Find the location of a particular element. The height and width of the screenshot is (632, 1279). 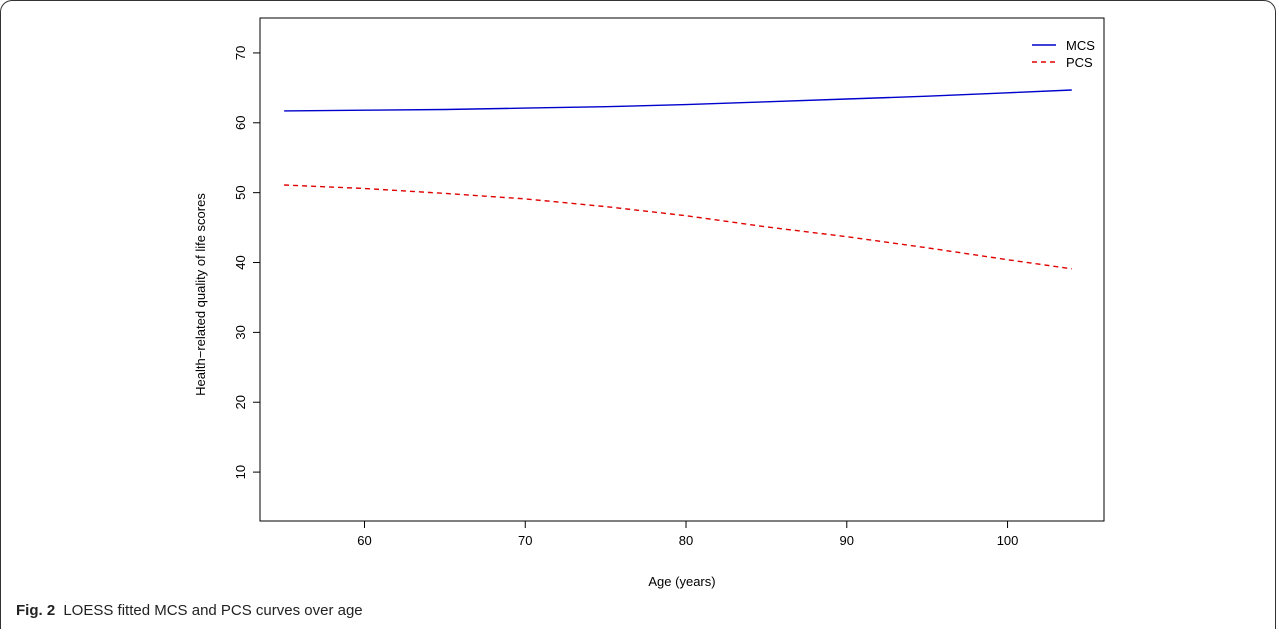

y-axis-label: Health−related quality of life scores is located at coordinates (200, 294).